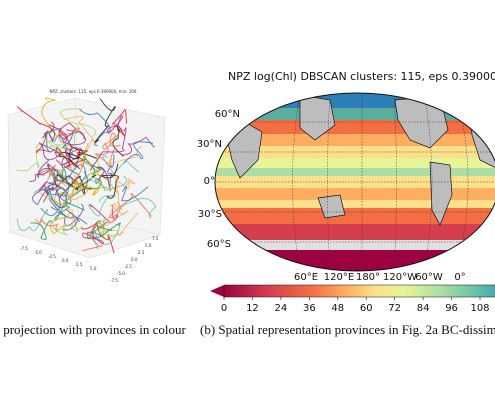 This screenshot has width=495, height=400. What do you see at coordinates (52, 256) in the screenshot?
I see `x-tick-label: -2.5` at bounding box center [52, 256].